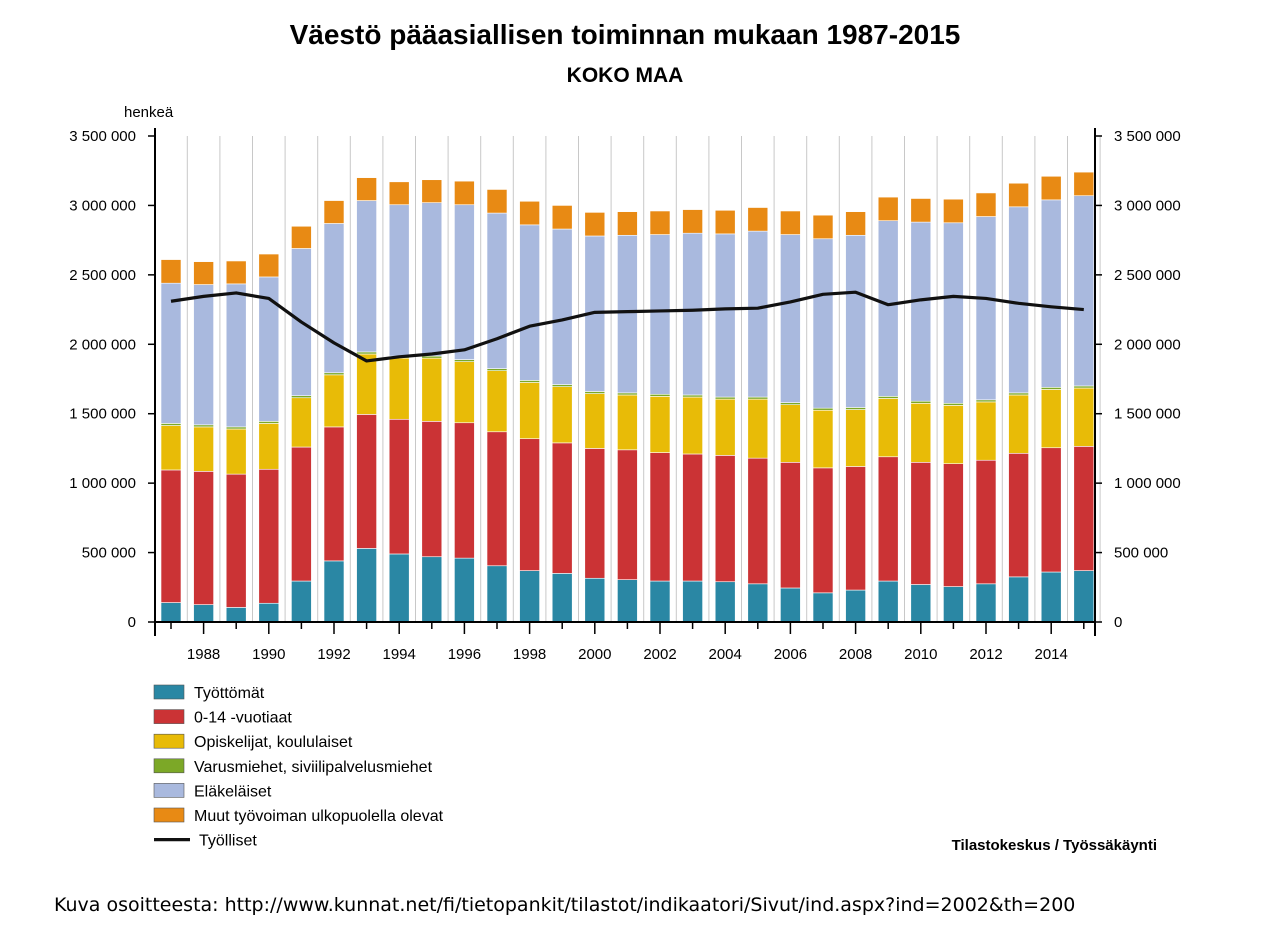 This screenshot has width=1265, height=936. I want to click on employed-line, so click(627, 326).